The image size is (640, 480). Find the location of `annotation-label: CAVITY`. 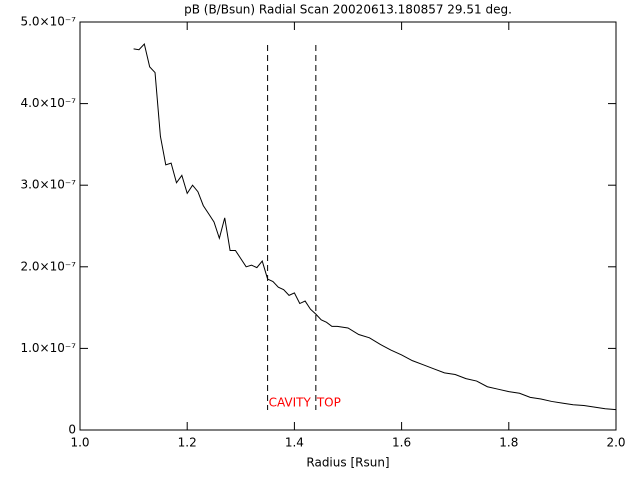

annotation-label: CAVITY is located at coordinates (290, 403).